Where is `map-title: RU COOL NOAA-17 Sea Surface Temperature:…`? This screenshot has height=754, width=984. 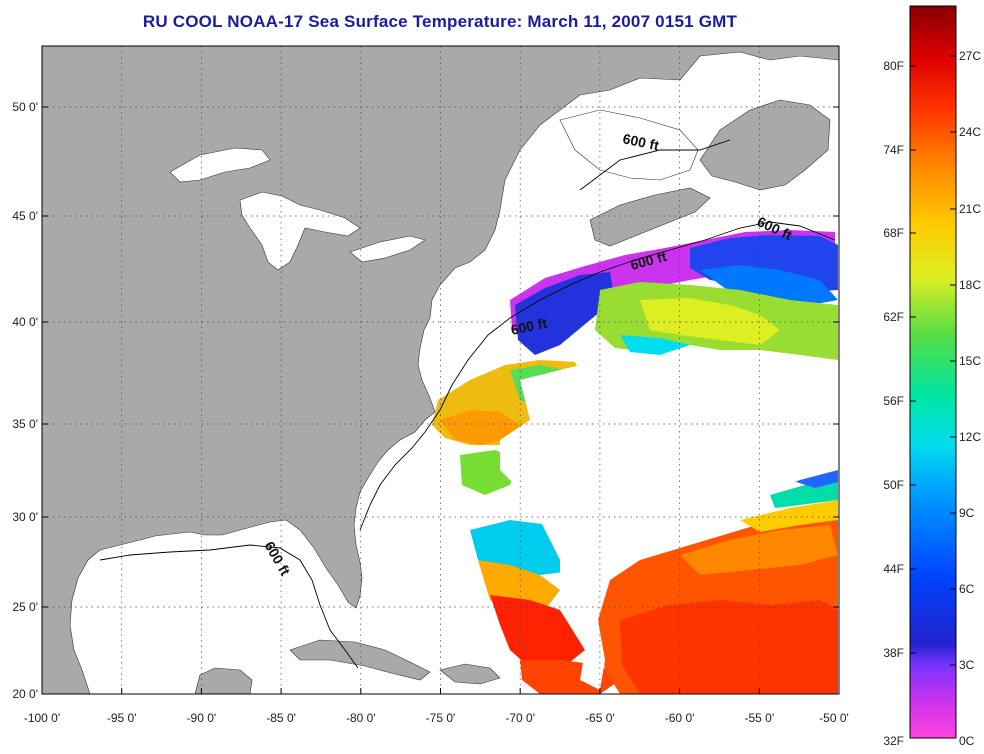 map-title: RU COOL NOAA-17 Sea Surface Temperature:… is located at coordinates (440, 21).